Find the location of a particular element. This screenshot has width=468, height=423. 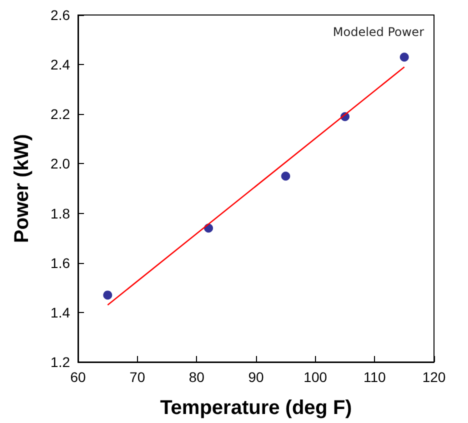

x-tick-label: 110 is located at coordinates (375, 377).